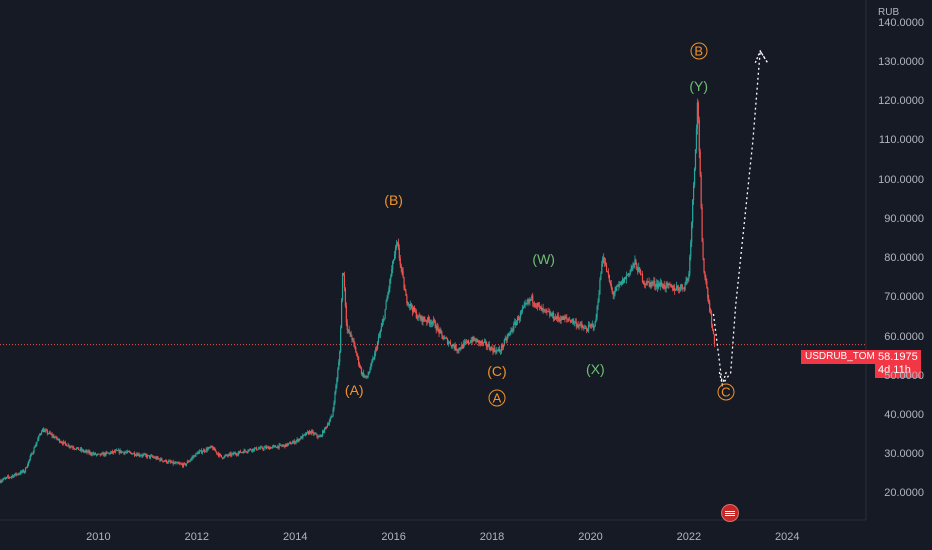 Image resolution: width=932 pixels, height=550 pixels. Describe the element at coordinates (904, 297) in the screenshot. I see `y-tick-label: 70.0000` at that location.